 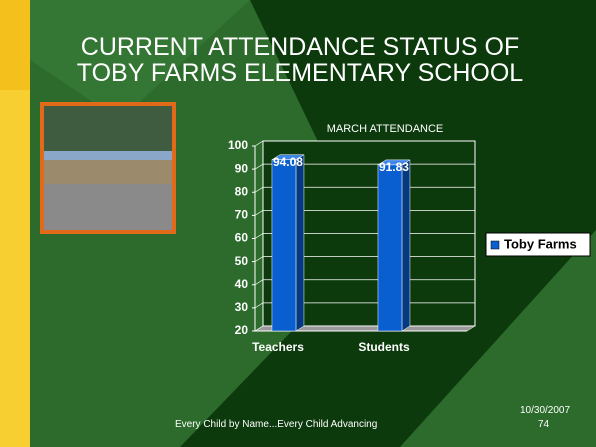 What do you see at coordinates (278, 347) in the screenshot?
I see `x-tick-label: Teachers` at bounding box center [278, 347].